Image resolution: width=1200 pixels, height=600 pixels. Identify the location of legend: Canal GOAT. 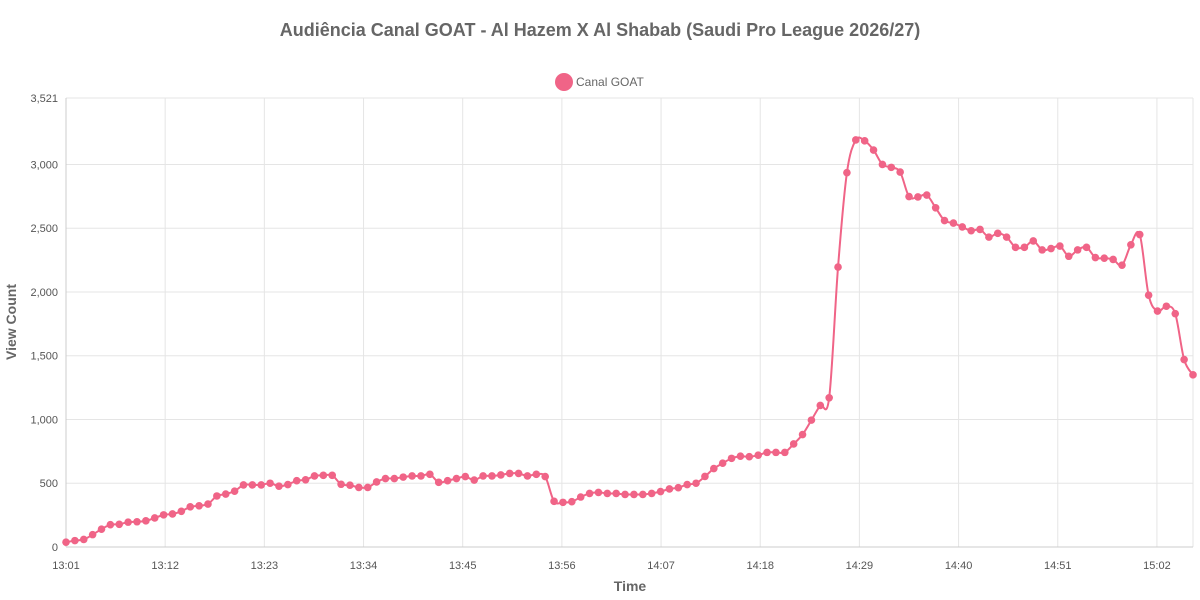
(599, 82).